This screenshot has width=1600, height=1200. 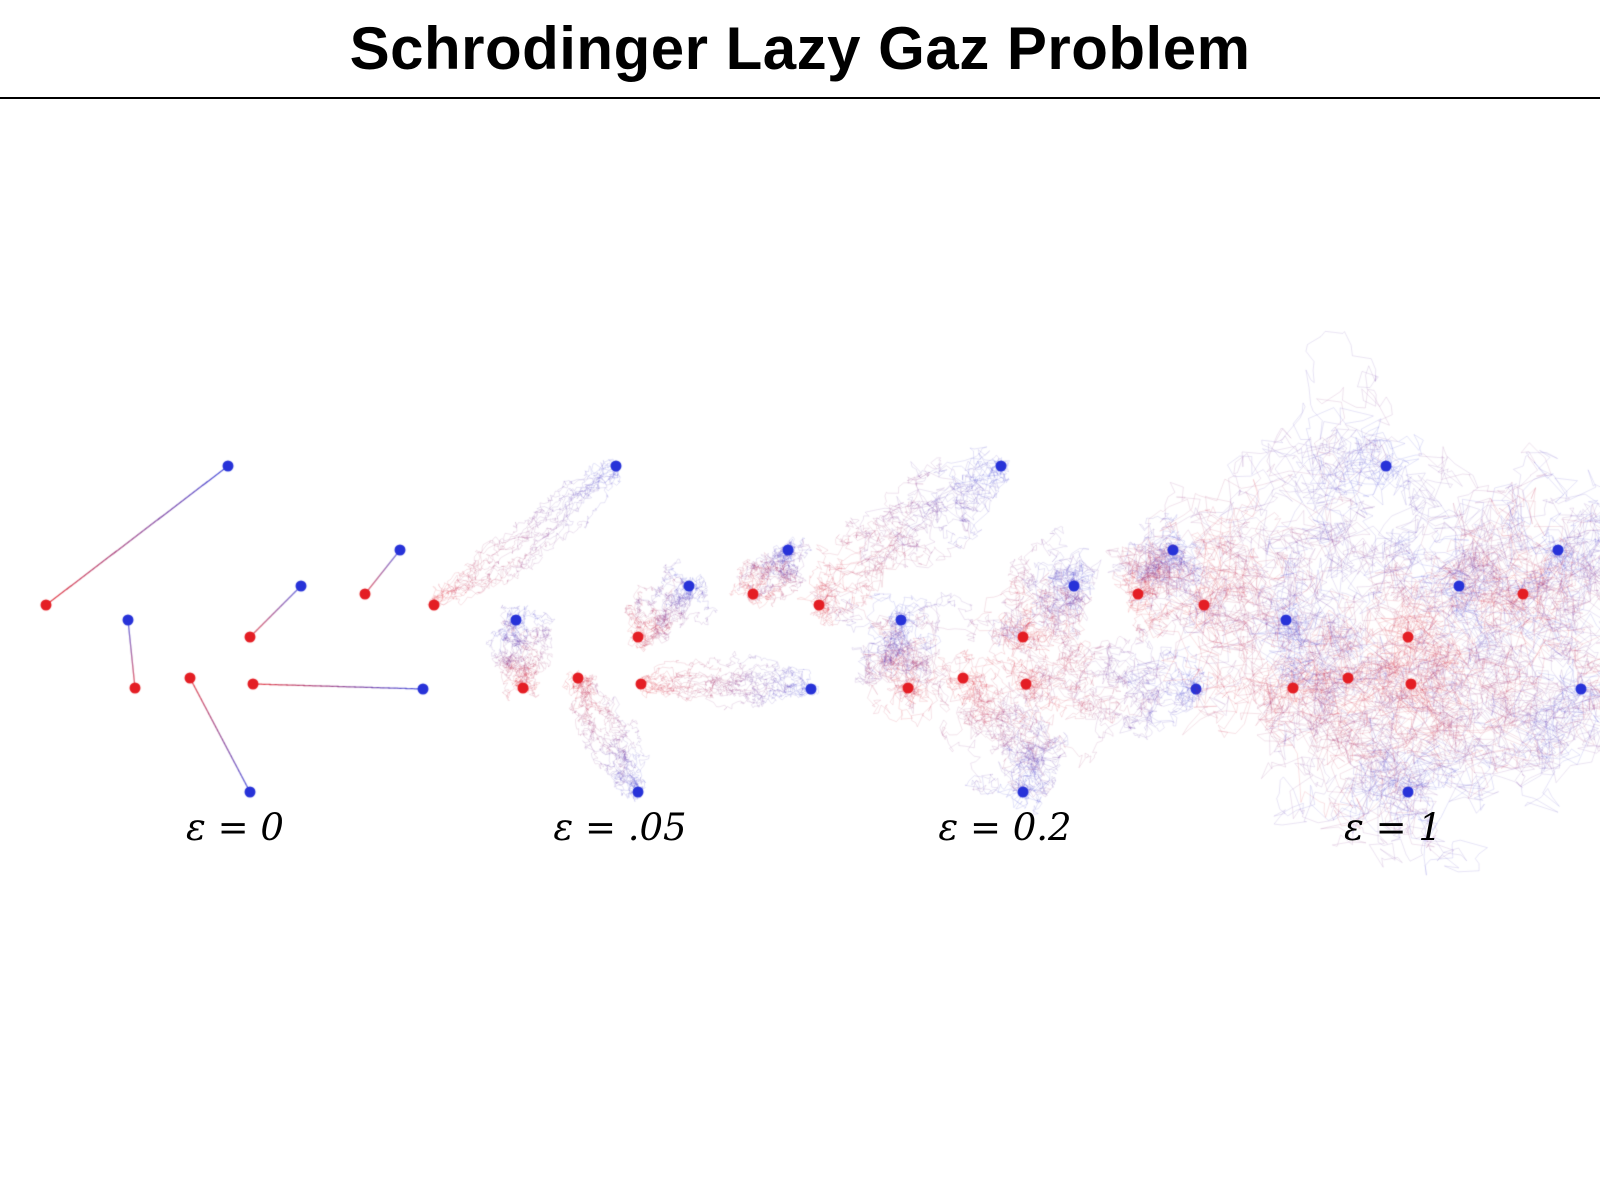 I want to click on title-bar: Schrodinger Lazy Gaz Problem, so click(x=800, y=49).